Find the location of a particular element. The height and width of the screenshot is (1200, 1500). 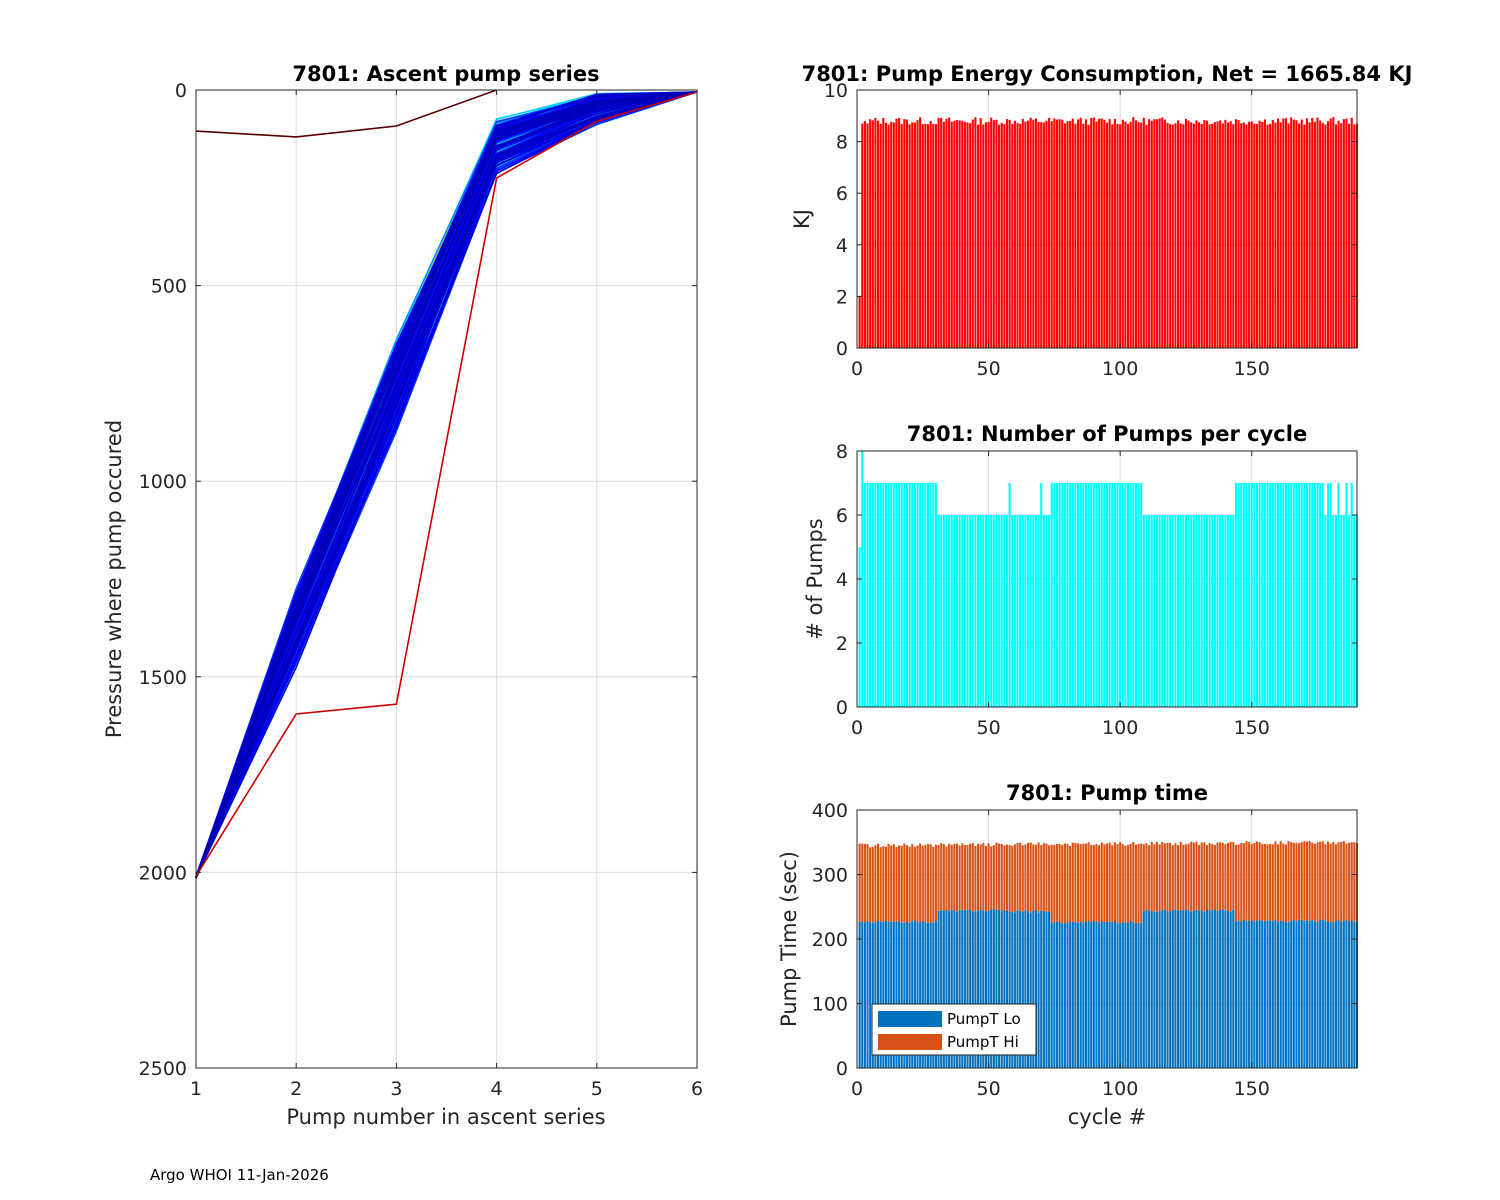

energy-axes-box is located at coordinates (1107, 219).